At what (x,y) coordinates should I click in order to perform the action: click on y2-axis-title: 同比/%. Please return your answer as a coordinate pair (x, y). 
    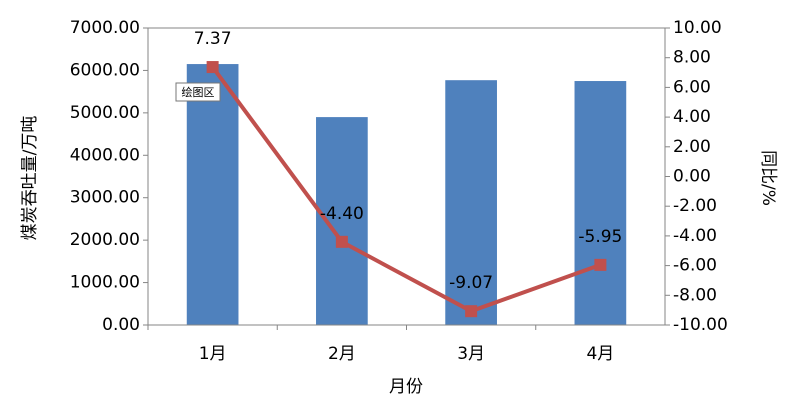
    Looking at the image, I should click on (768, 178).